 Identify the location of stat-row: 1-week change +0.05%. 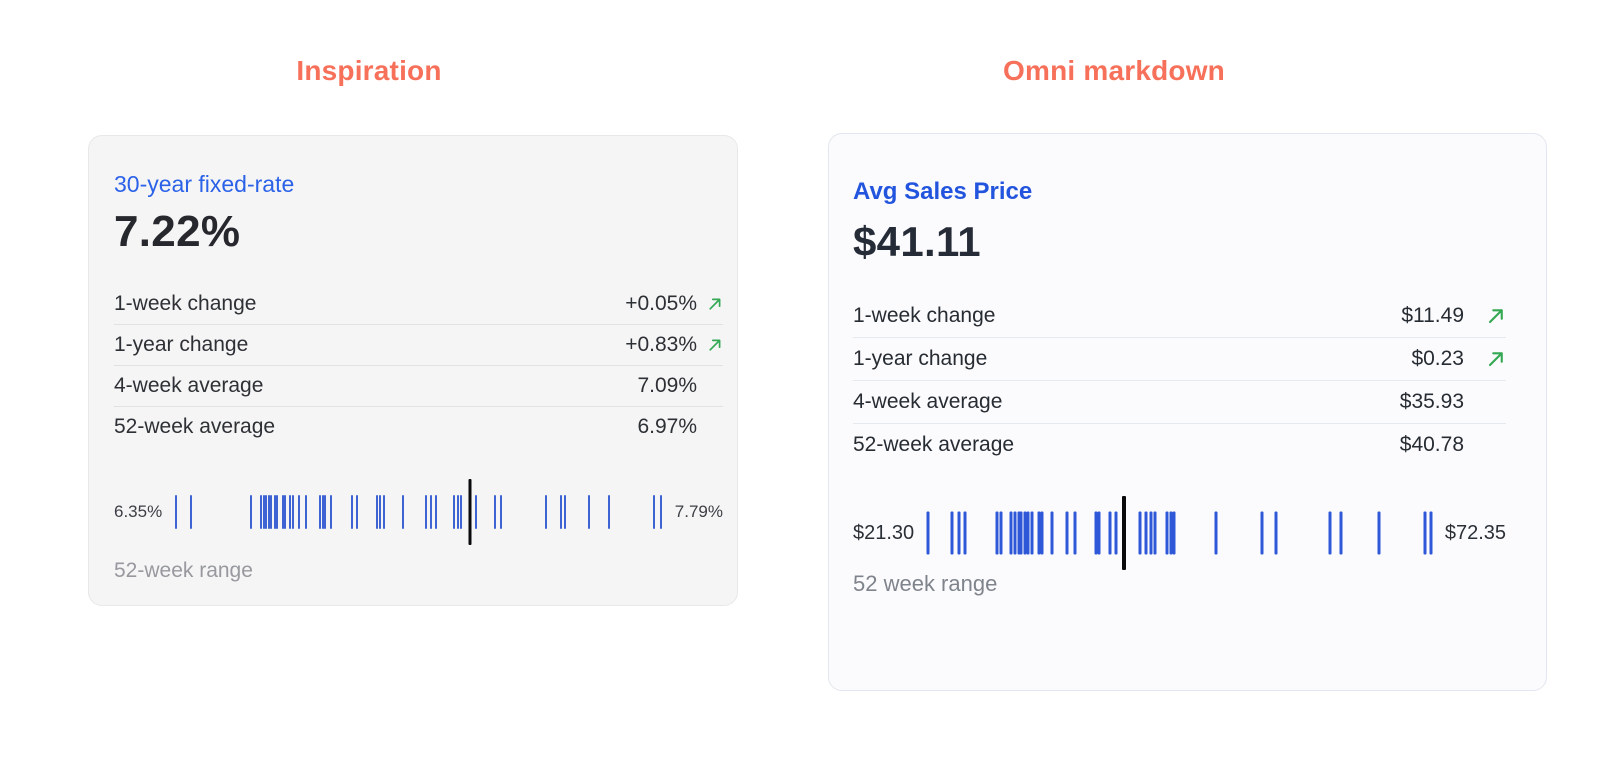
(418, 305).